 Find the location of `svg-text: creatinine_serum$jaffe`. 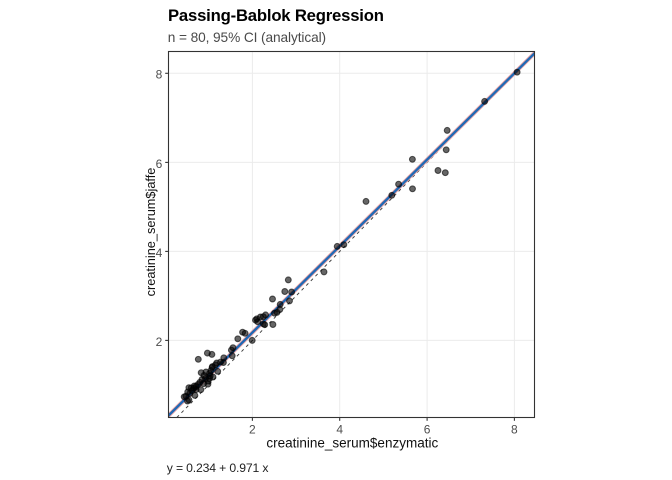

svg-text: creatinine_serum$jaffe is located at coordinates (150, 232).